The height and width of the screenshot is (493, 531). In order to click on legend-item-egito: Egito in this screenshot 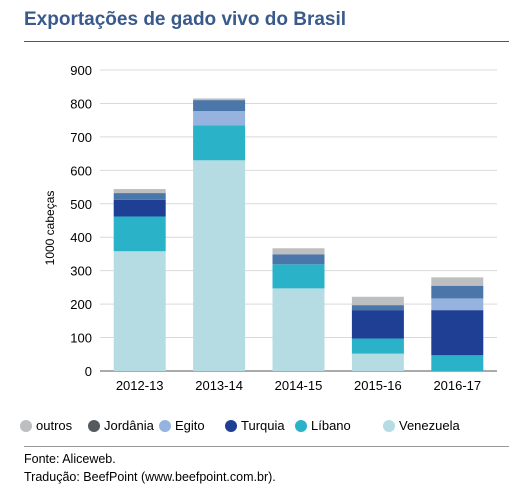, I will do `click(182, 425)`.